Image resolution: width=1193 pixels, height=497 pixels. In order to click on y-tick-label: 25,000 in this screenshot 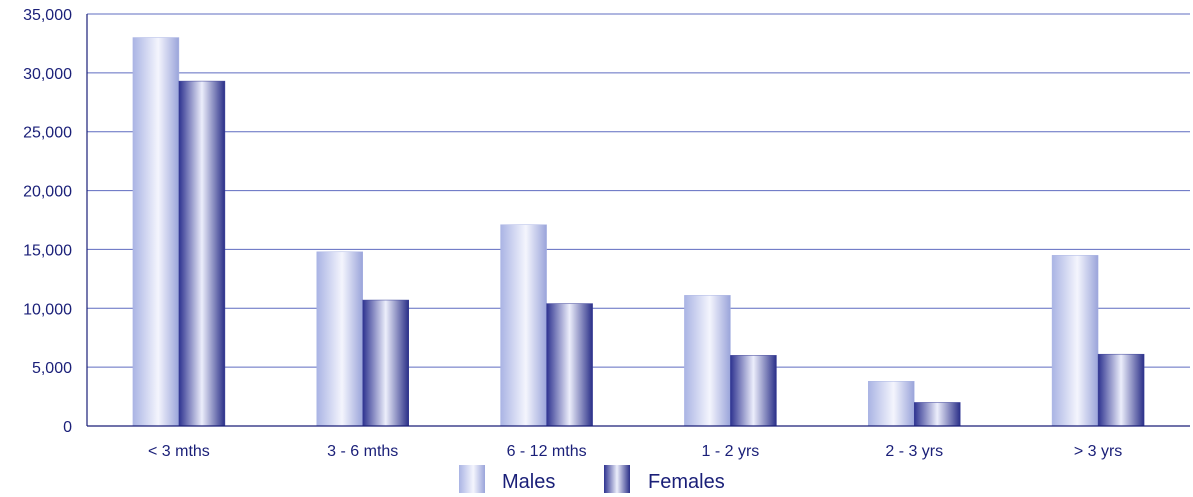, I will do `click(47, 133)`.